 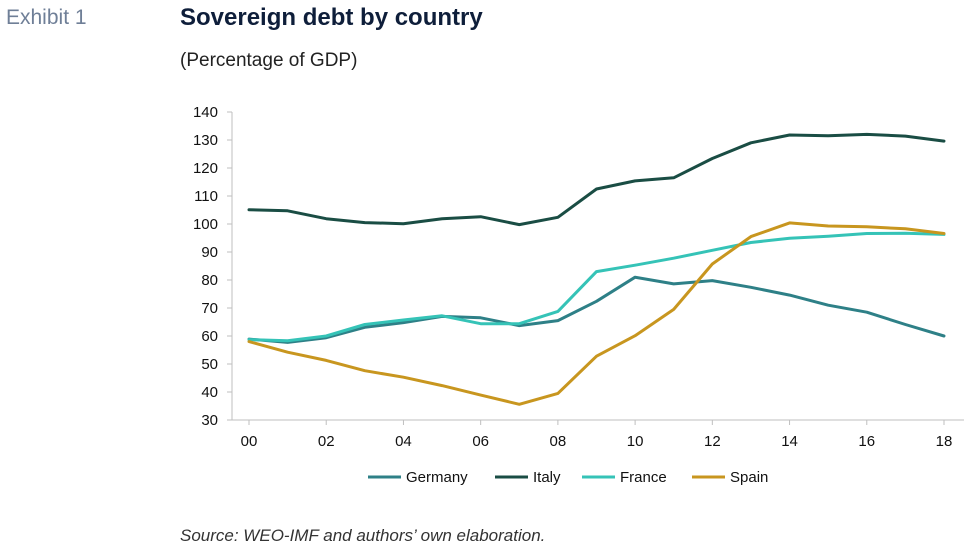 What do you see at coordinates (205, 168) in the screenshot?
I see `y-tick-label: 120` at bounding box center [205, 168].